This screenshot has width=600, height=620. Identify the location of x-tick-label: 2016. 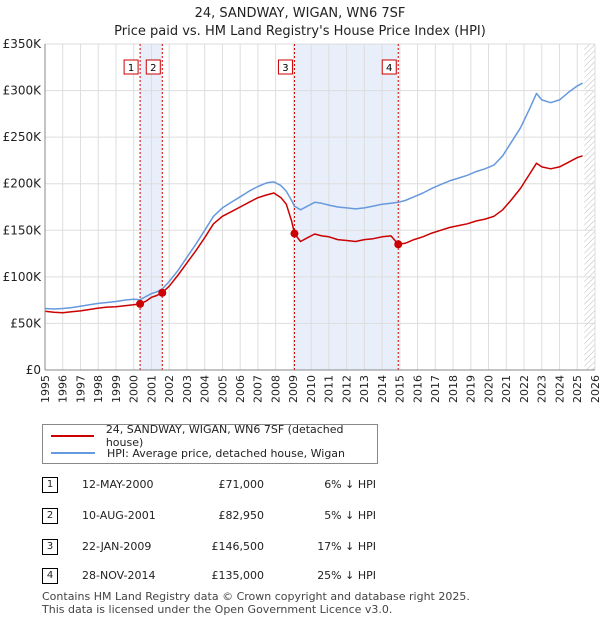
(417, 389).